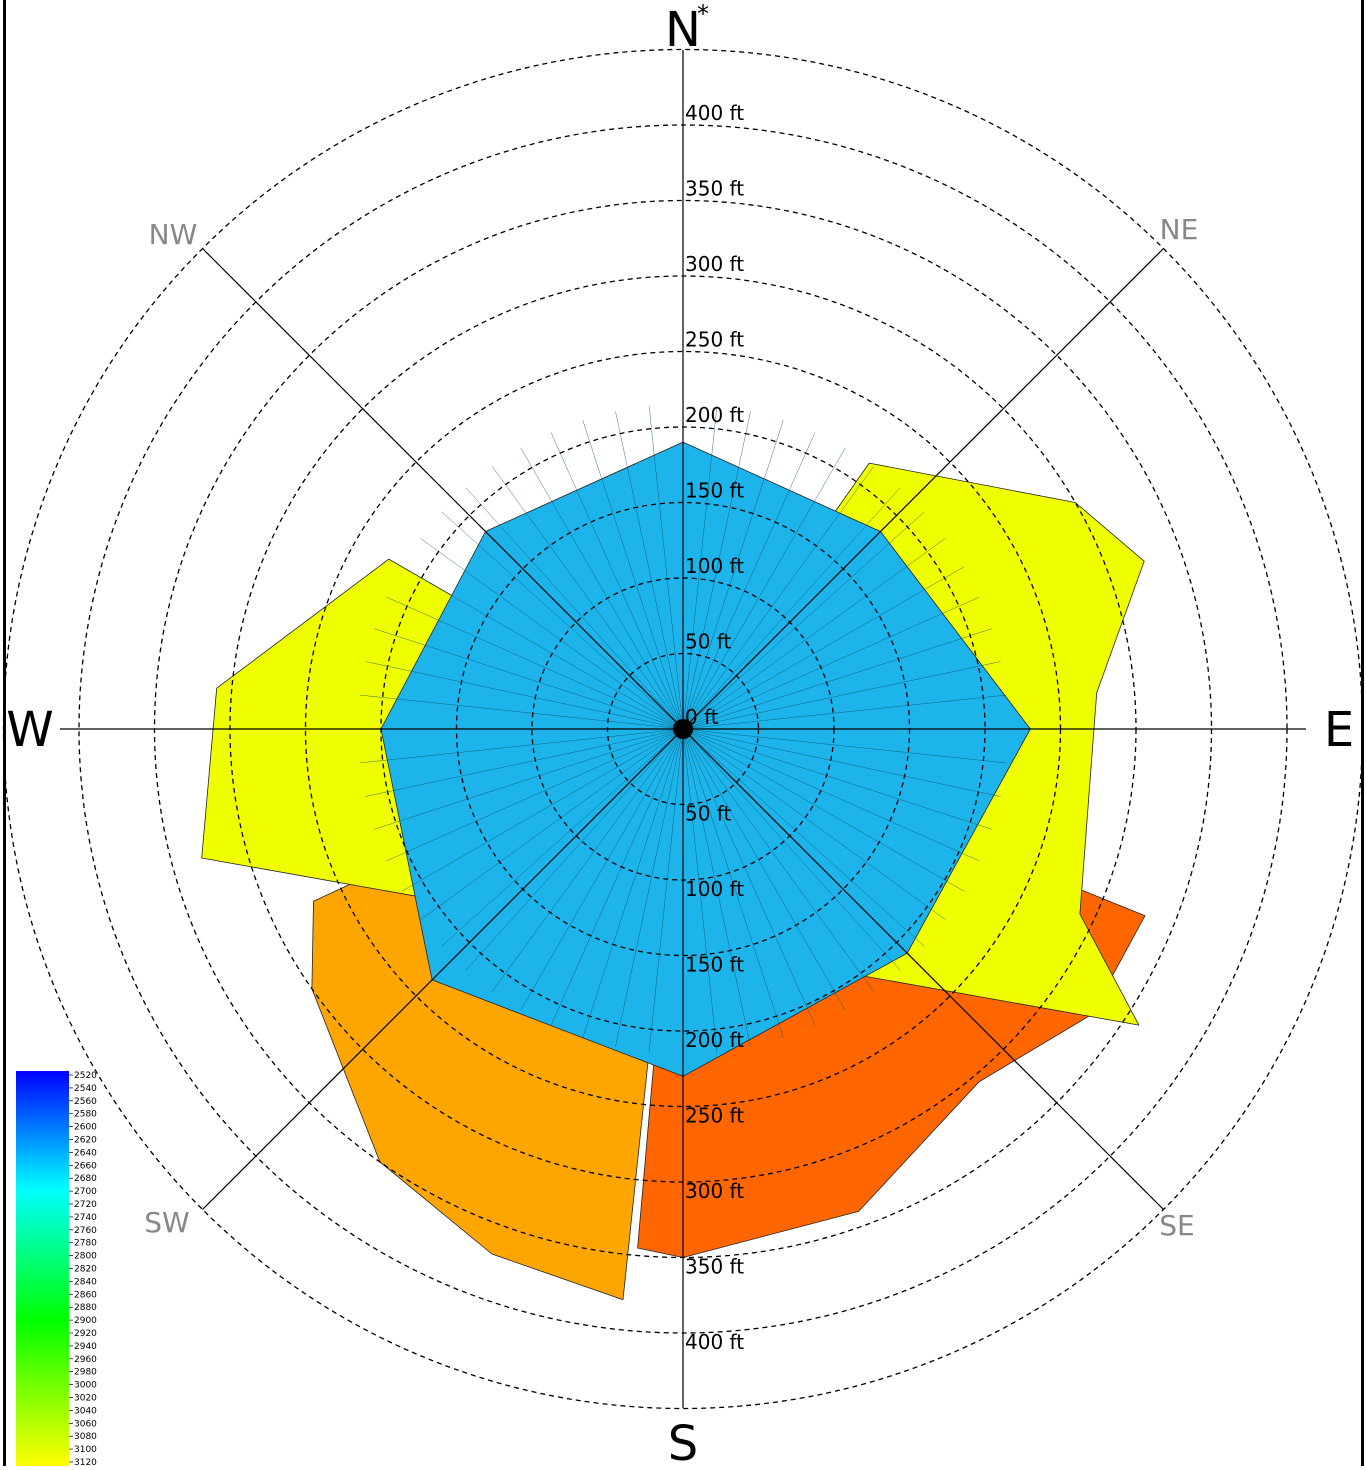 This screenshot has width=1366, height=1470. What do you see at coordinates (85, 1399) in the screenshot?
I see `legend-tick-label: 3020` at bounding box center [85, 1399].